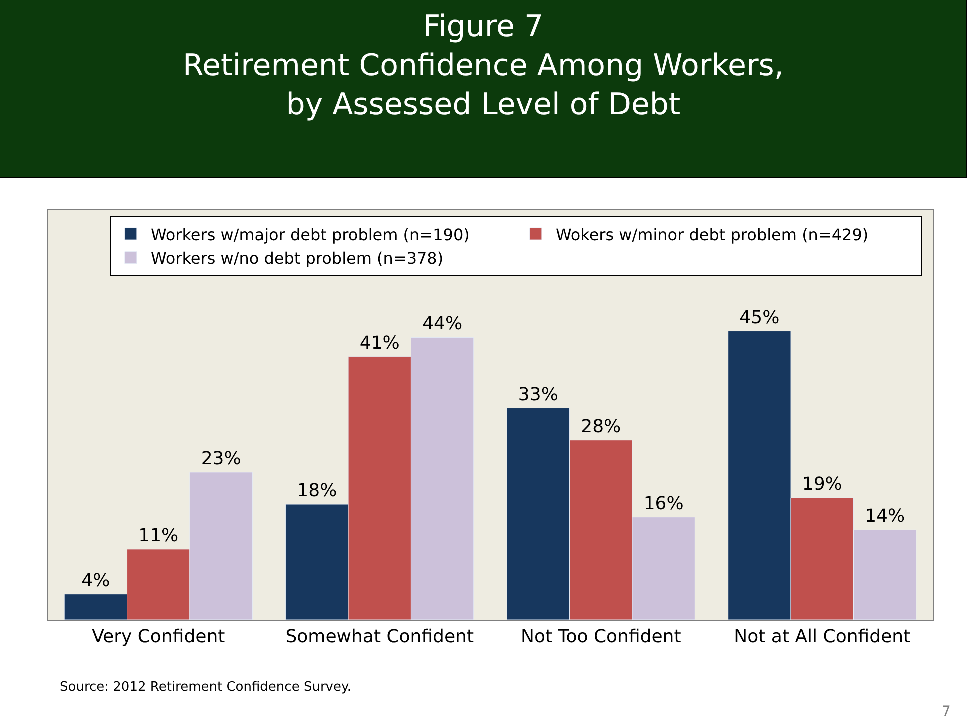 The image size is (967, 726). I want to click on legend-label: Workers w/major debt problem (n=190), so click(310, 234).